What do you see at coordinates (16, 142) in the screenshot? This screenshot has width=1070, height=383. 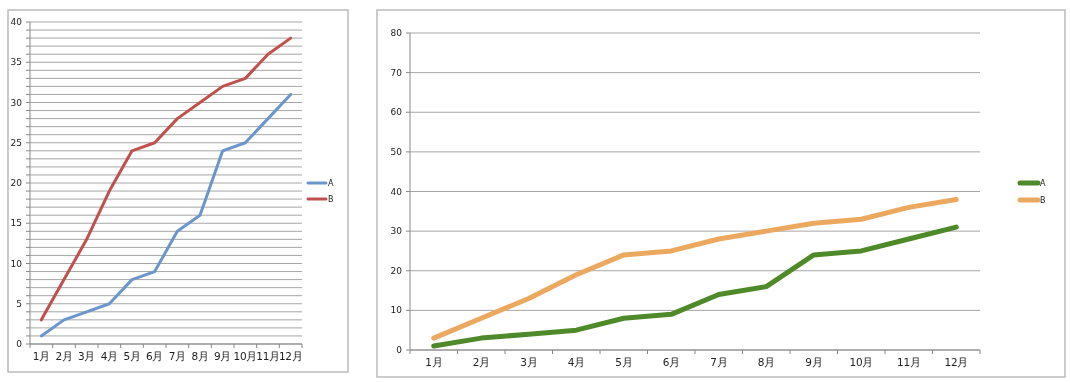 I see `y-tick-label: 25` at bounding box center [16, 142].